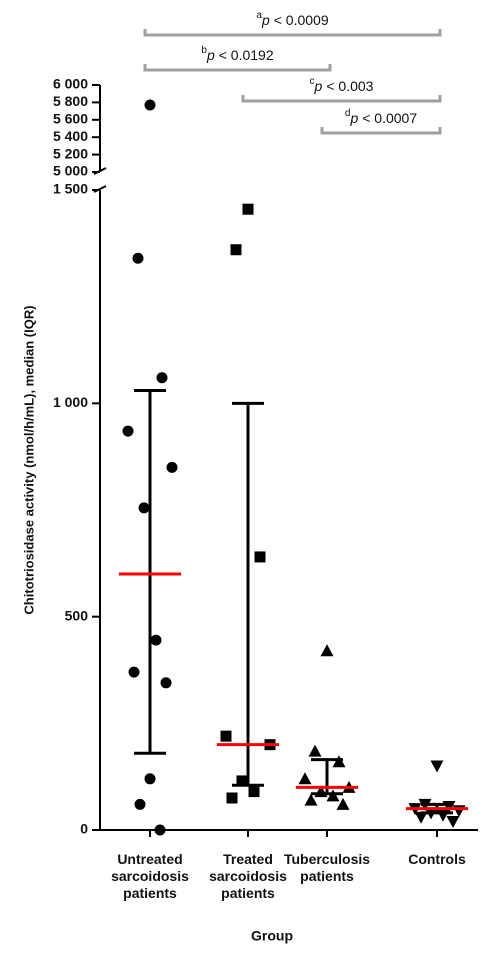 Image resolution: width=487 pixels, height=955 pixels. I want to click on y-tick-label: 5 800, so click(70, 101).